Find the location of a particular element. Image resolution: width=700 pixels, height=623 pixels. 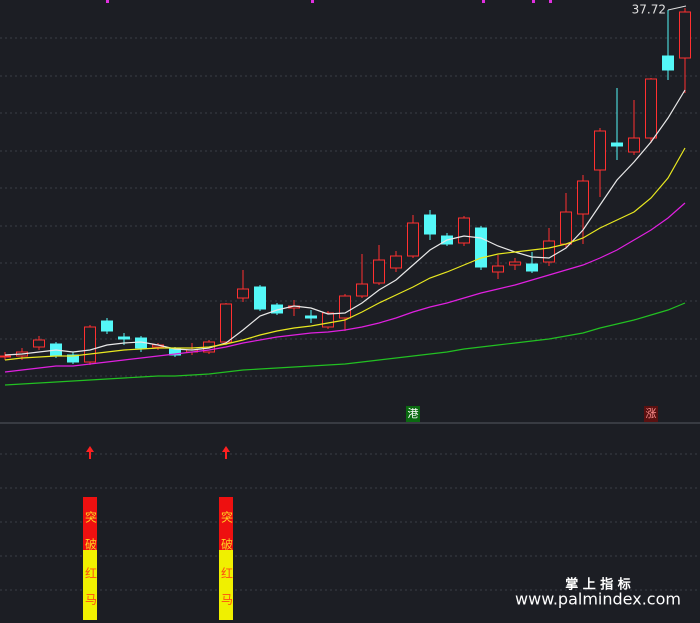

watermark-url: www.palmindex.com is located at coordinates (598, 599).